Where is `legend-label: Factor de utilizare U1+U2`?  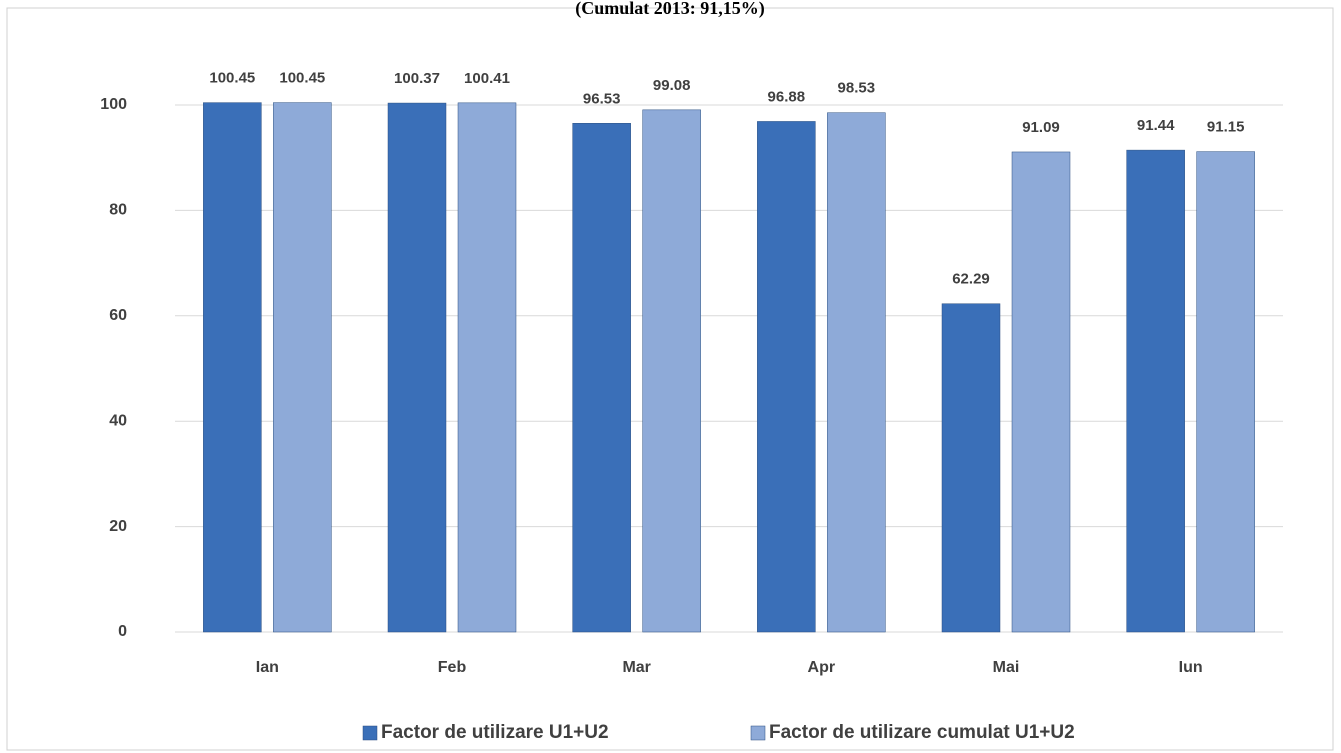
legend-label: Factor de utilizare U1+U2 is located at coordinates (495, 732).